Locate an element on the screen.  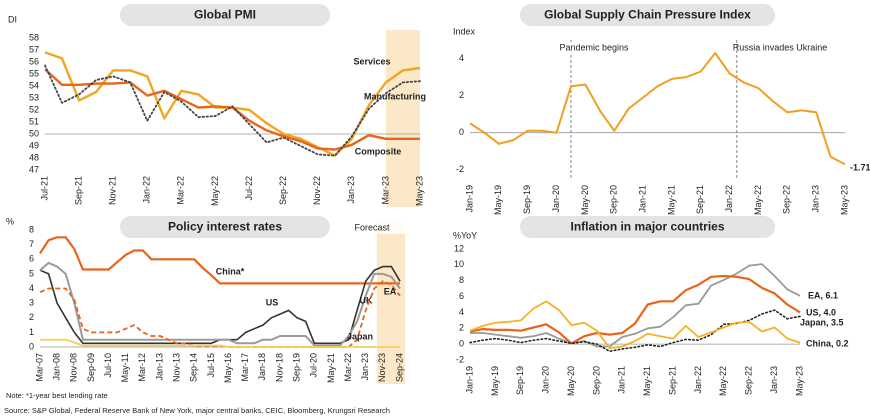
end-label: Japan, 3.5 is located at coordinates (822, 322).